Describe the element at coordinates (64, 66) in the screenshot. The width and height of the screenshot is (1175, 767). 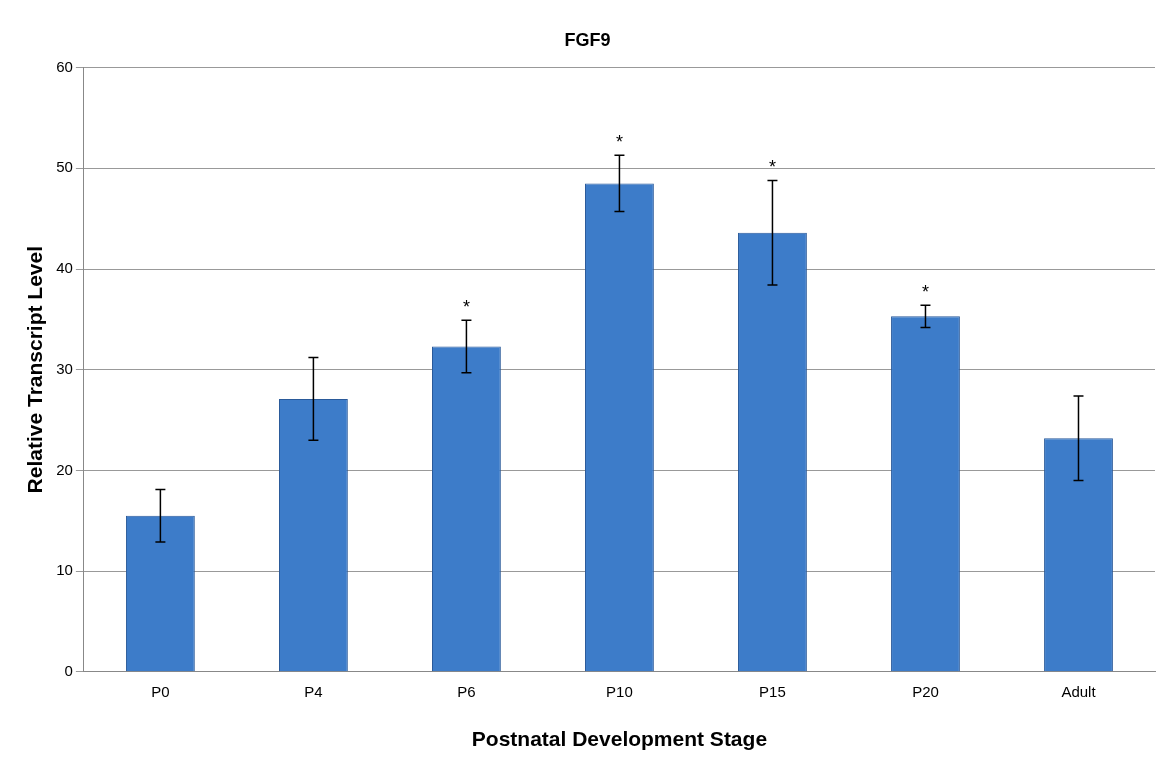
I see `y-tick-label: 60` at that location.